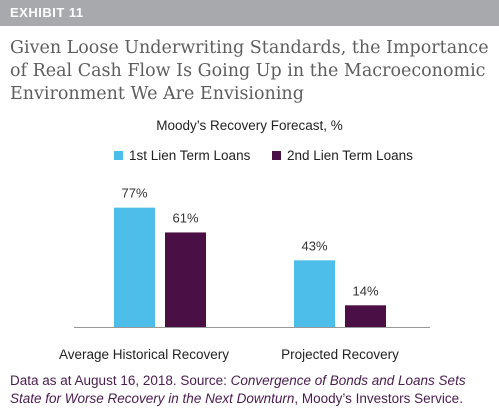  I want to click on exhibit-label: EXHIBIT 11, so click(47, 12).